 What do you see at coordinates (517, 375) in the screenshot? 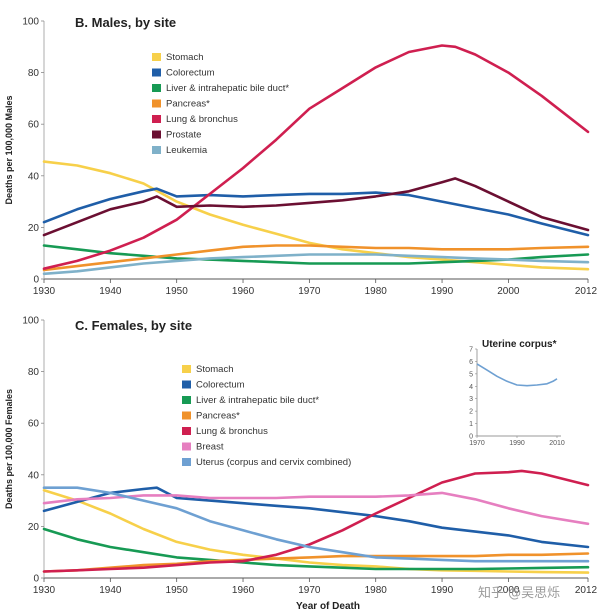
I see `inset-series-line` at bounding box center [517, 375].